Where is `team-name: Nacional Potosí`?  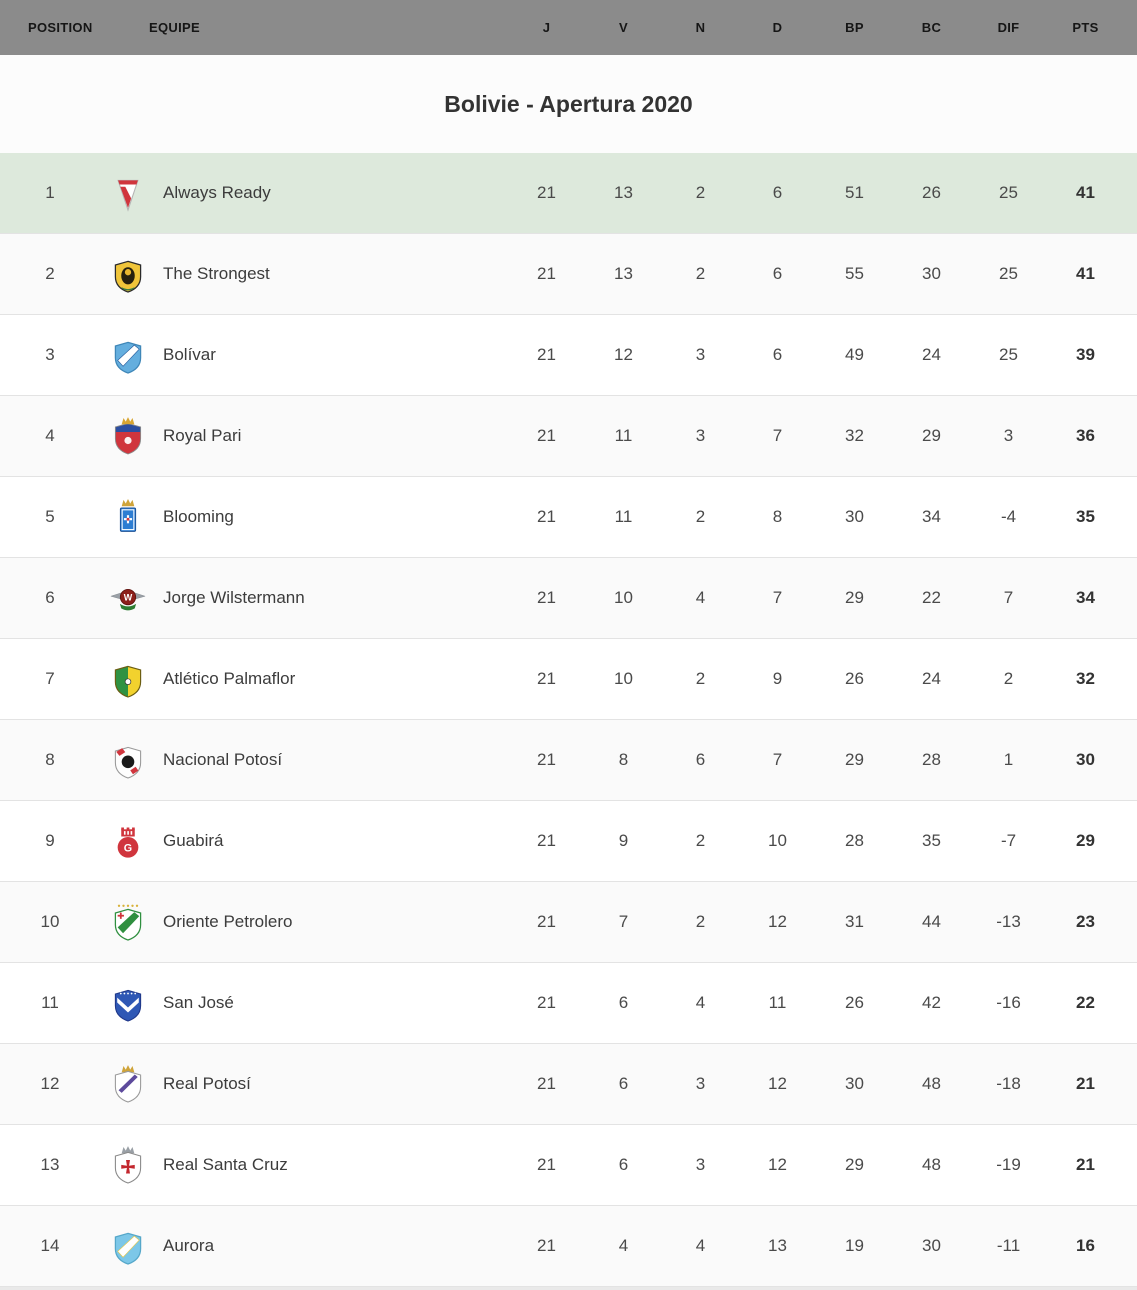
team-name: Nacional Potosí is located at coordinates (223, 759).